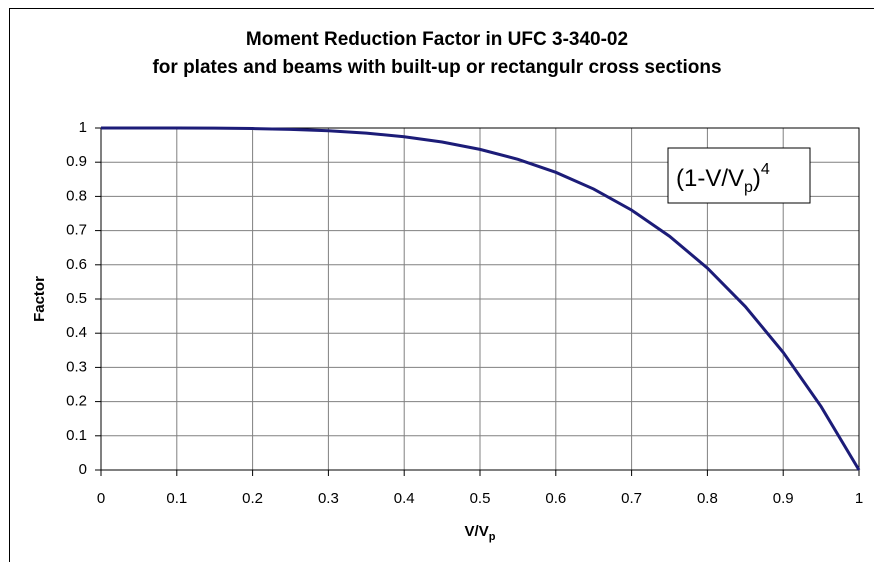  What do you see at coordinates (710, 178) in the screenshot?
I see `annotation-text: (1-V/V` at bounding box center [710, 178].